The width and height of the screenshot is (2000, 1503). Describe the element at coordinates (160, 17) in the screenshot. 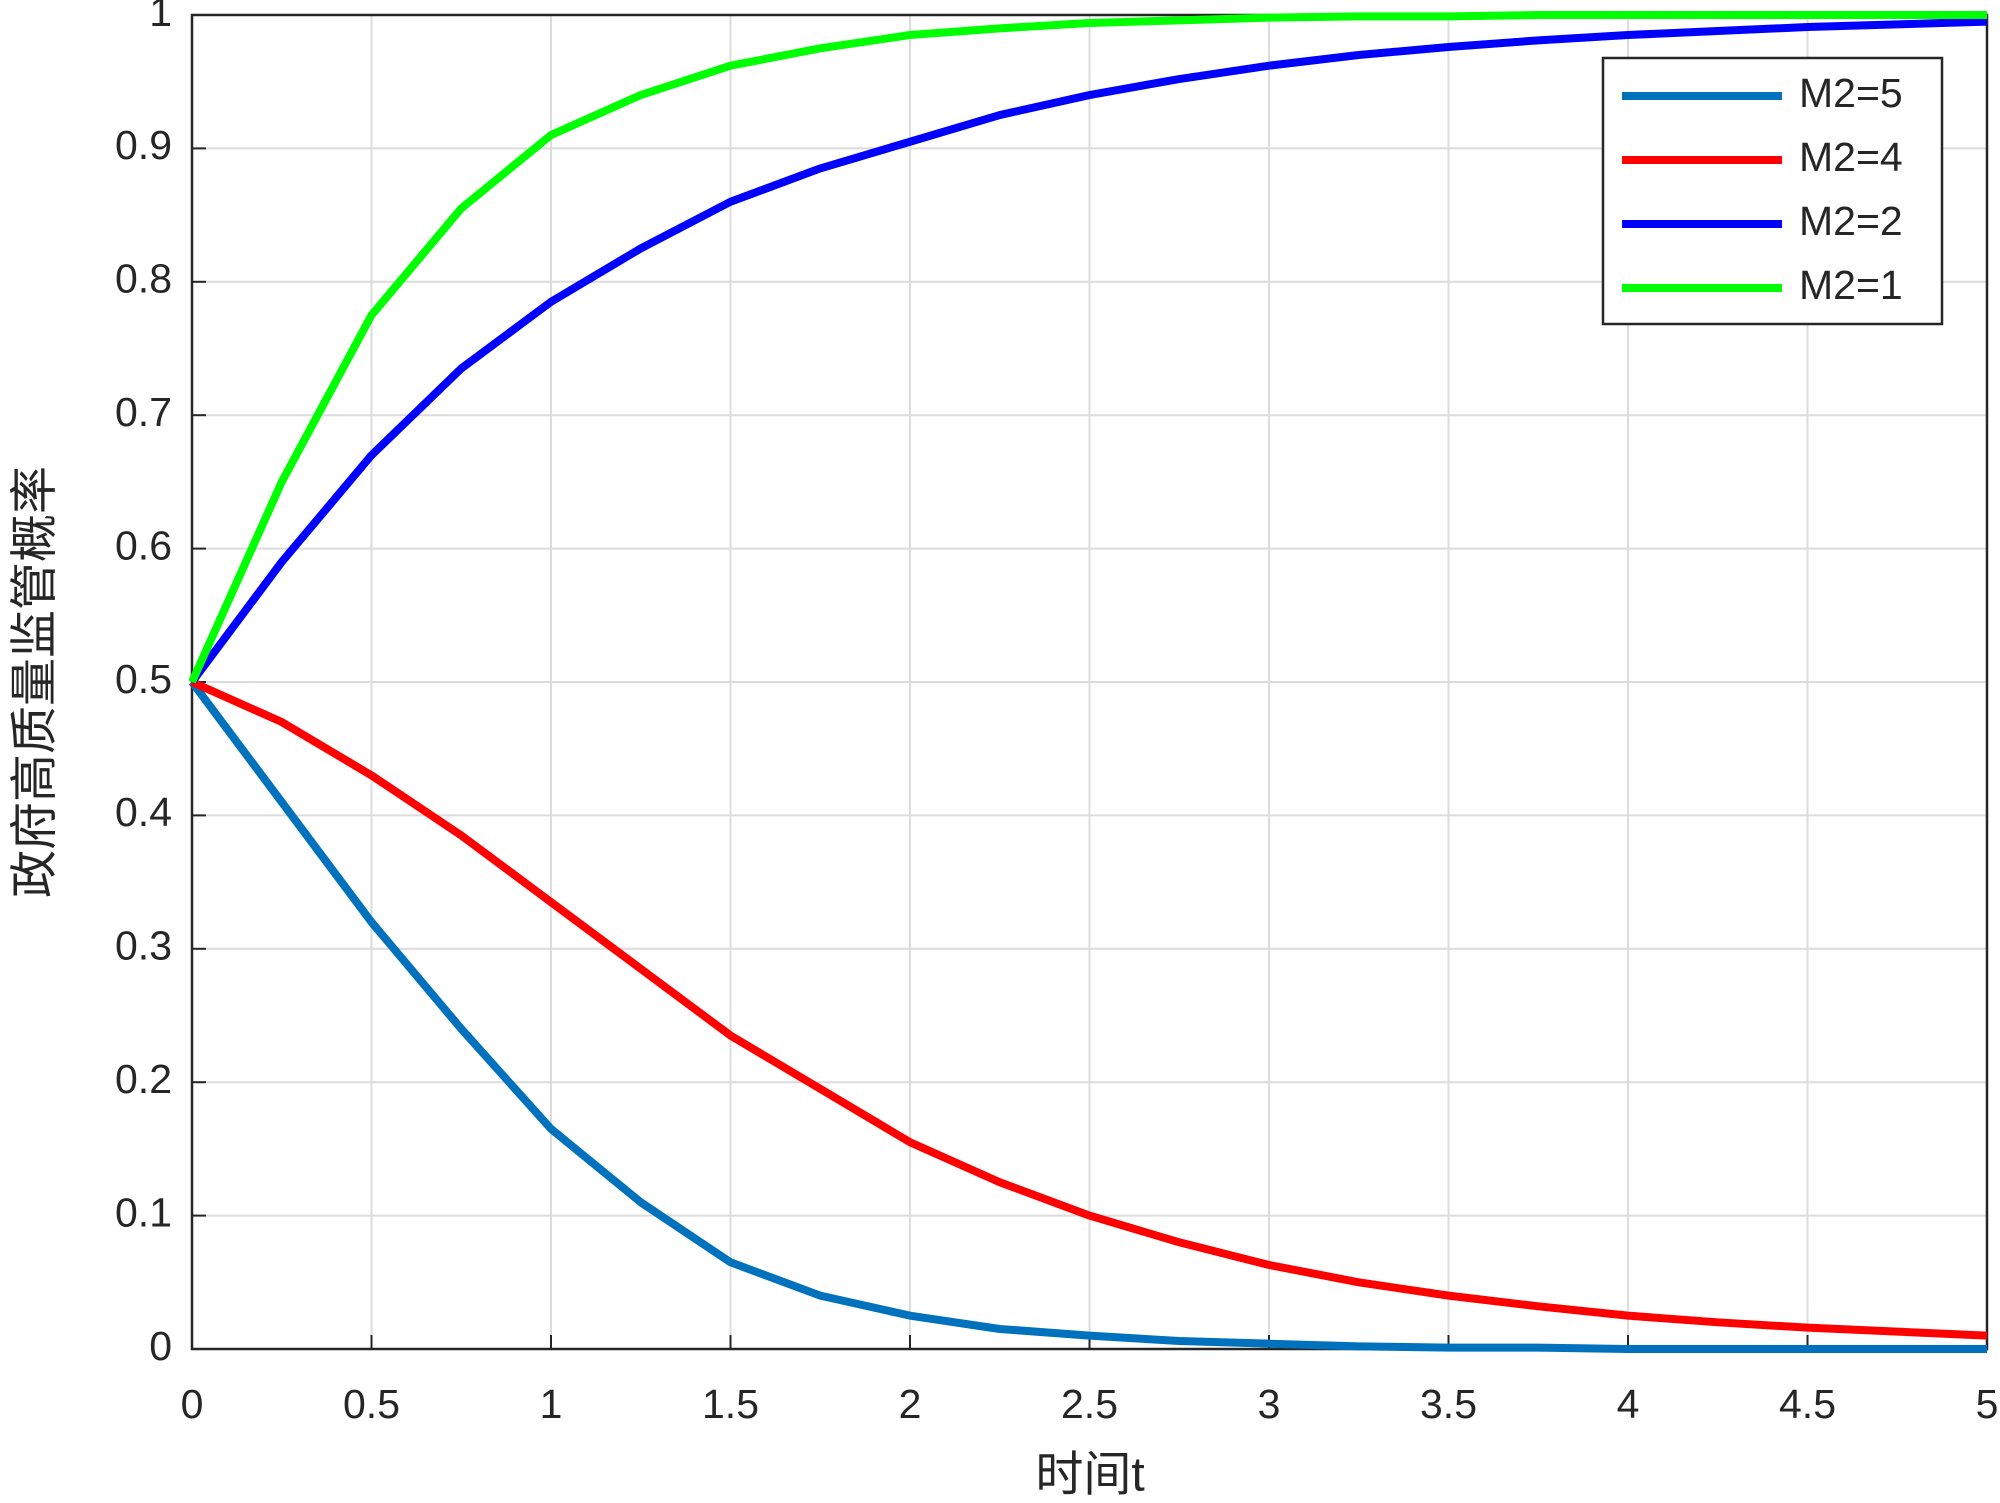

I see `y-tick-label: 1` at that location.